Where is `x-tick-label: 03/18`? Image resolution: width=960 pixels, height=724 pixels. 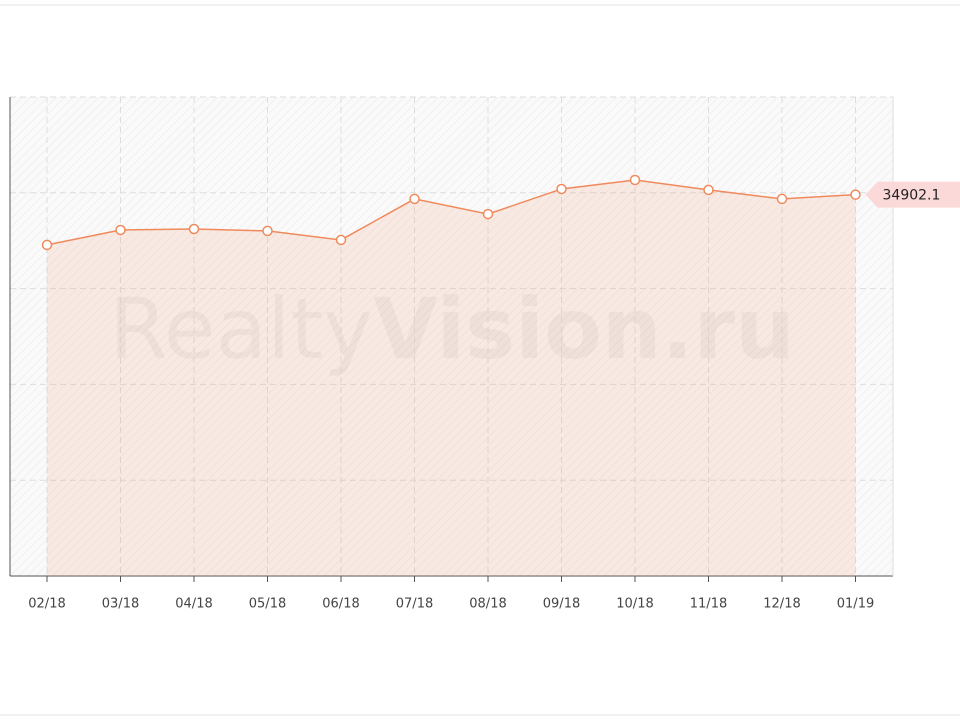 x-tick-label: 03/18 is located at coordinates (120, 604).